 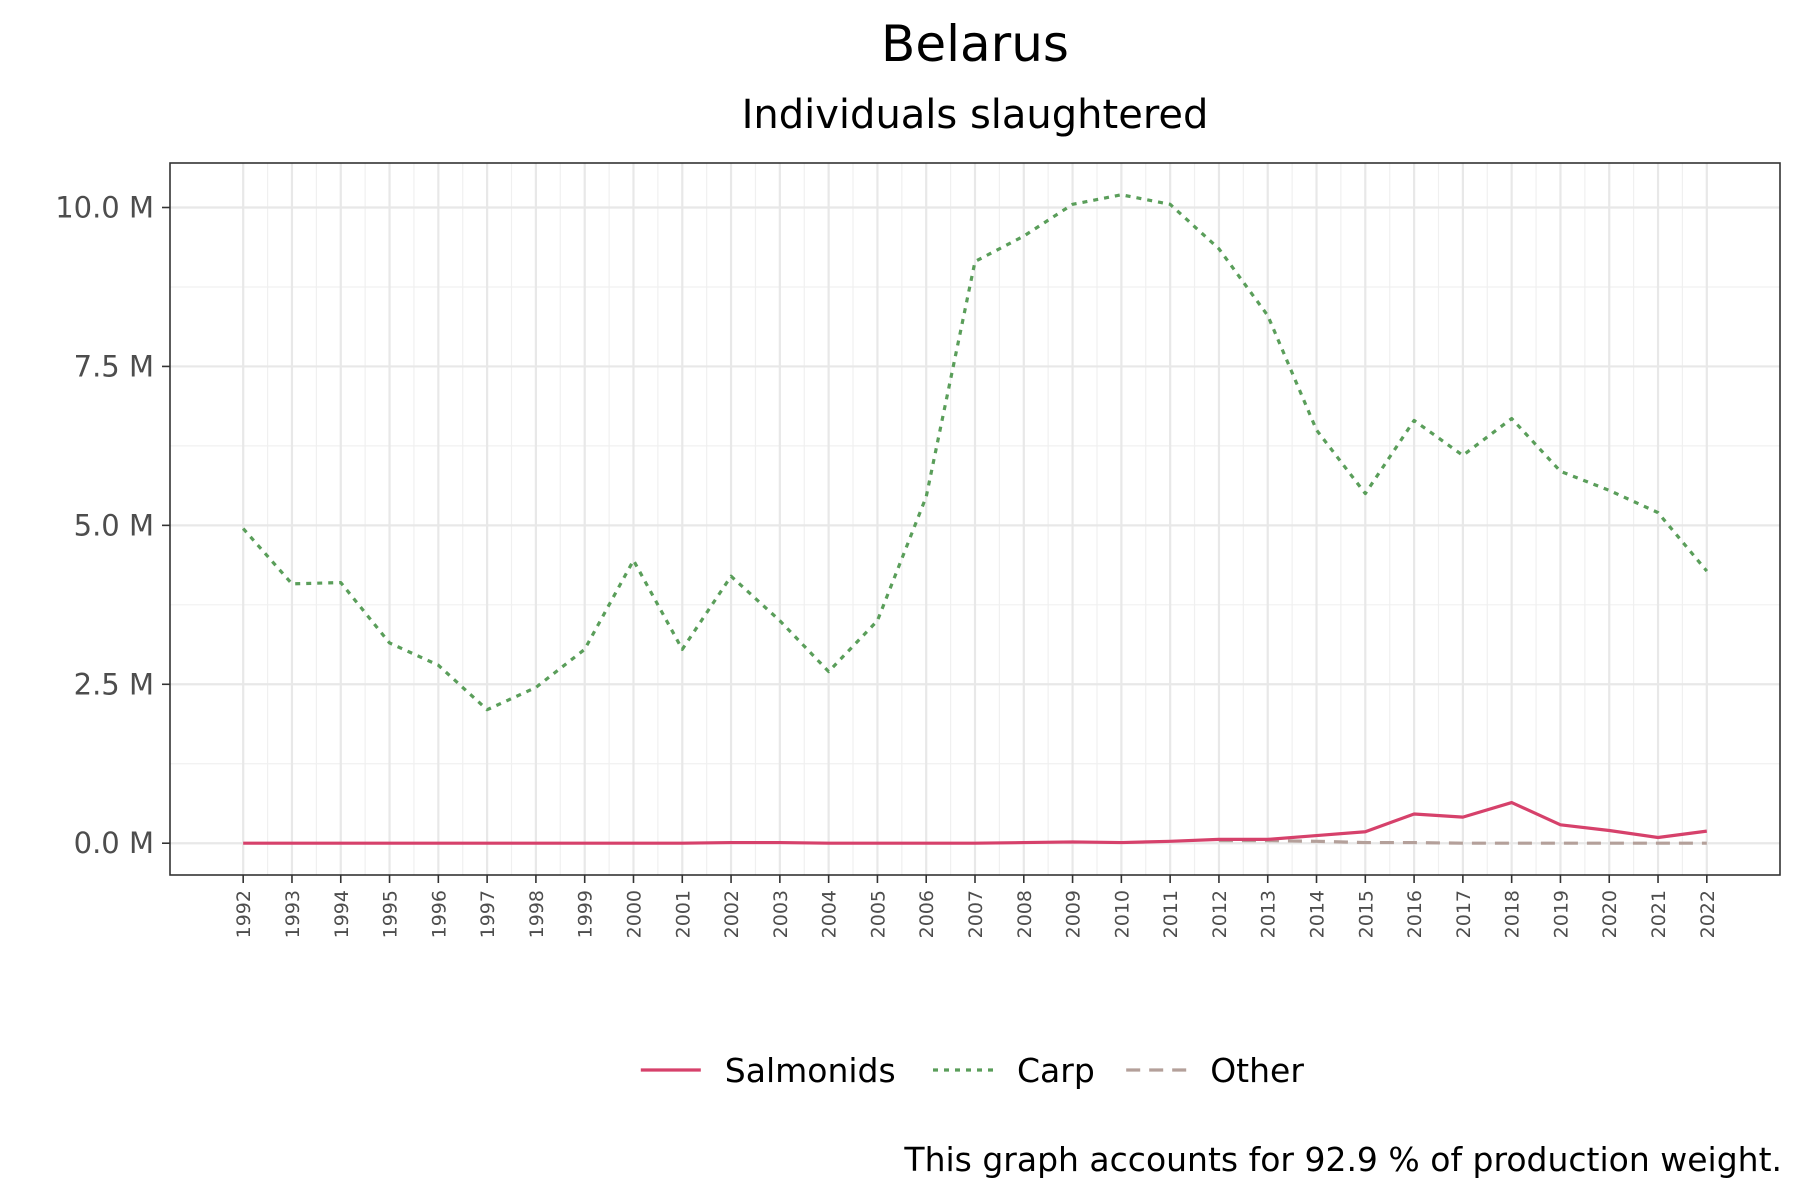 What do you see at coordinates (114, 684) in the screenshot?
I see `y-tick-label: 2.5 M` at bounding box center [114, 684].